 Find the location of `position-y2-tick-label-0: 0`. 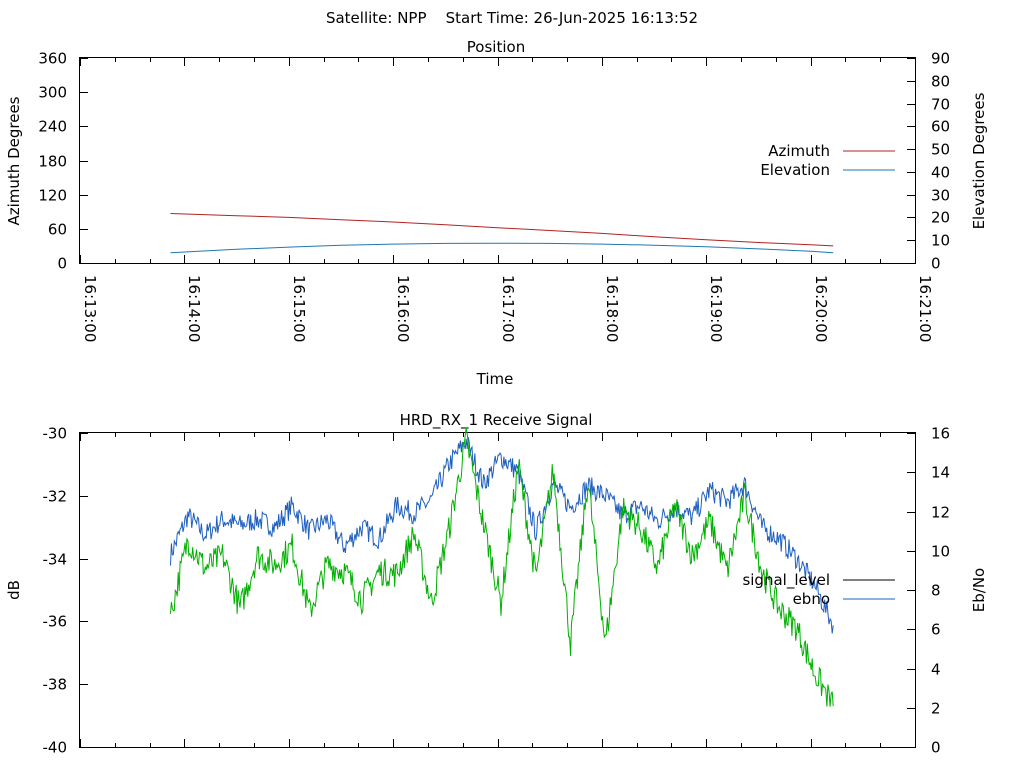

position-y2-tick-label-0: 0 is located at coordinates (936, 264).